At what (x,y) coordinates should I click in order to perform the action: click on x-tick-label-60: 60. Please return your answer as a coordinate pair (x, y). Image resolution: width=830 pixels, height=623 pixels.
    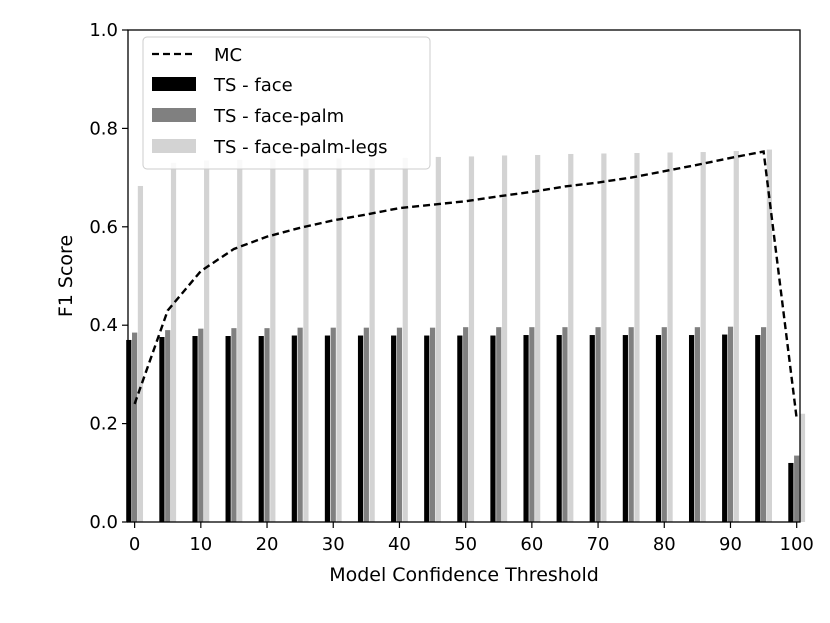
    Looking at the image, I should click on (531, 544).